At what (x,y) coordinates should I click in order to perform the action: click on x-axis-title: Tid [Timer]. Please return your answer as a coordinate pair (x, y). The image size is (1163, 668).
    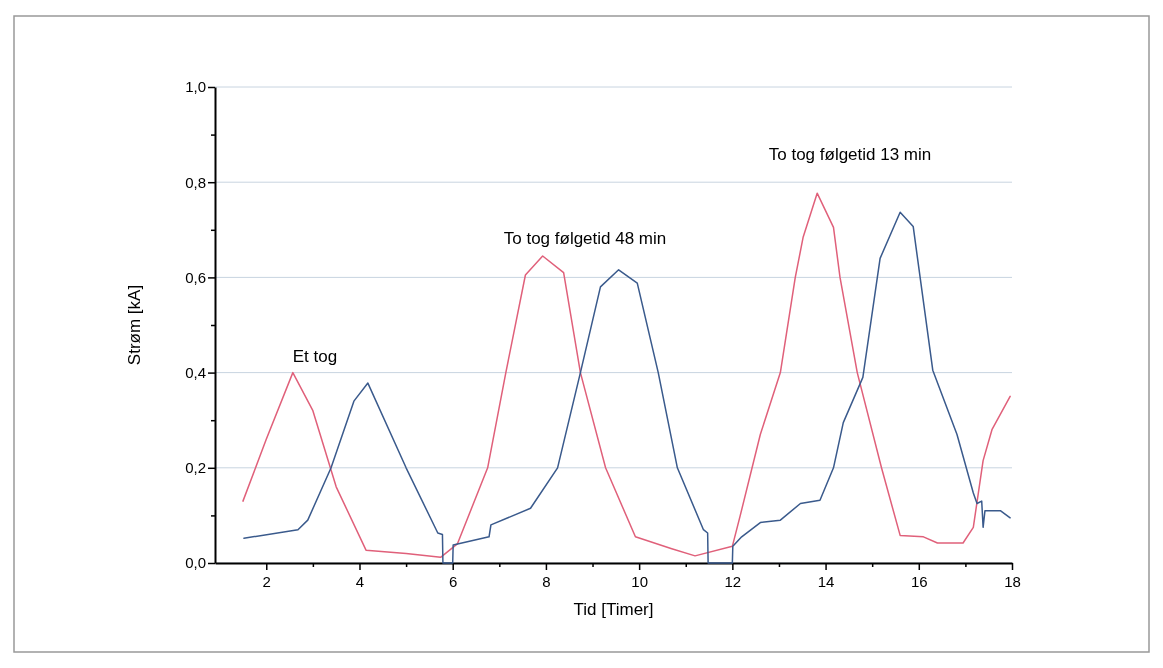
    Looking at the image, I should click on (613, 609).